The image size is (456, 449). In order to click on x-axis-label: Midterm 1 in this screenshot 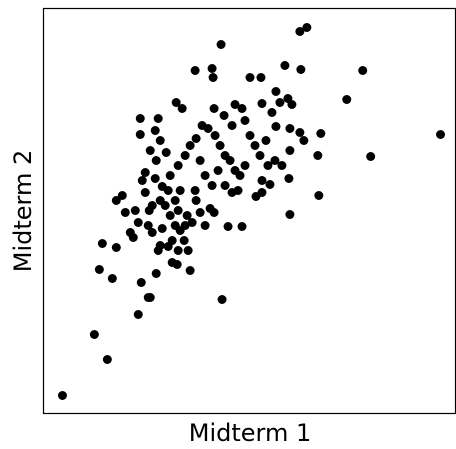, I will do `click(250, 432)`.